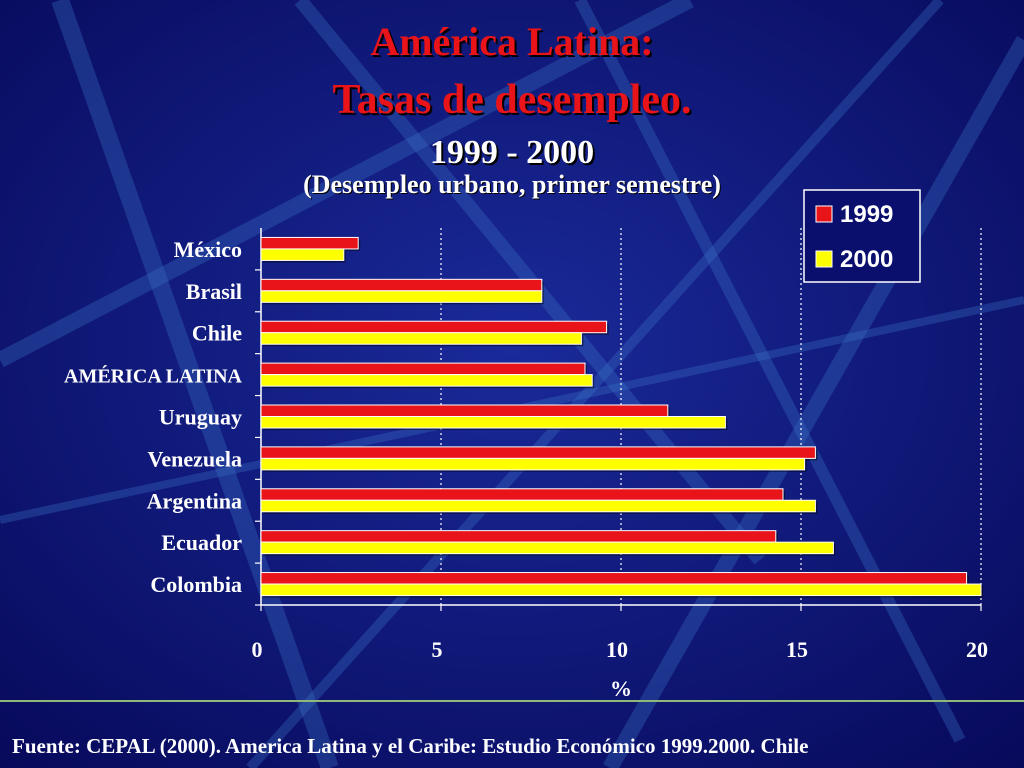  What do you see at coordinates (512, 184) in the screenshot?
I see `chart-subtitle: (Desempleo urbano, primer semestre)` at bounding box center [512, 184].